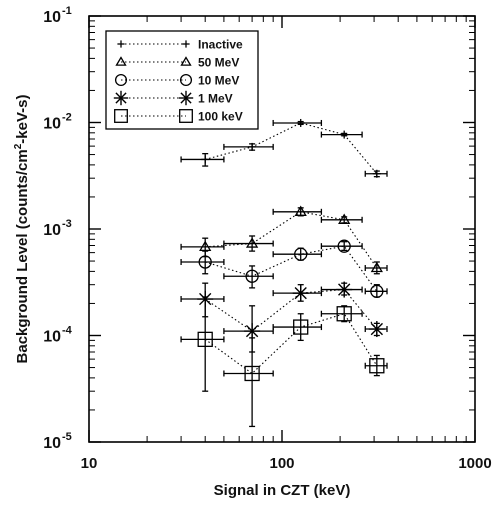  I want to click on y-axis-label: Background Level (counts/cm2-keV-s), so click(22, 229).